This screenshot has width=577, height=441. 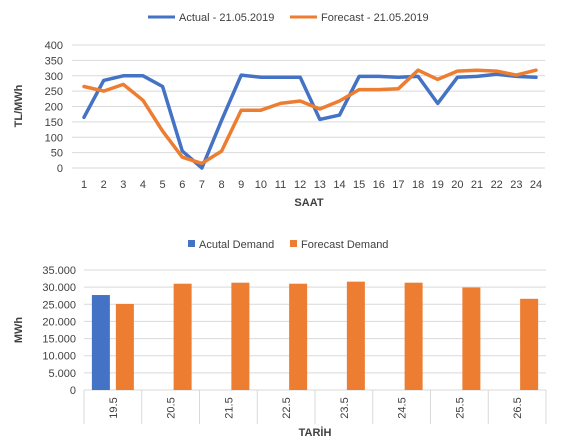 I want to click on y-tick-label: 15.000, so click(x=59, y=340).